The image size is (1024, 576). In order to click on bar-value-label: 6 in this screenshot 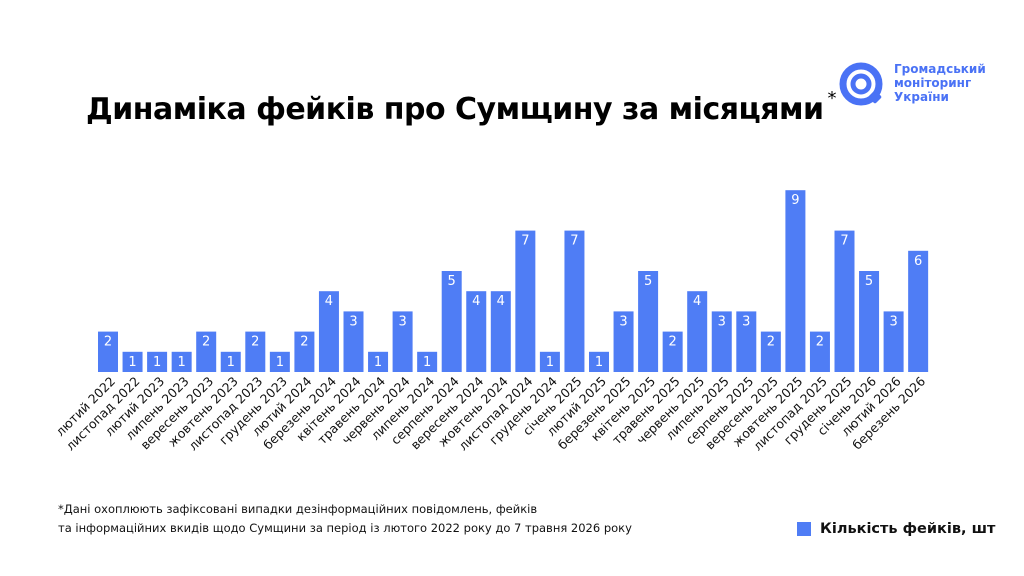, I will do `click(918, 261)`.